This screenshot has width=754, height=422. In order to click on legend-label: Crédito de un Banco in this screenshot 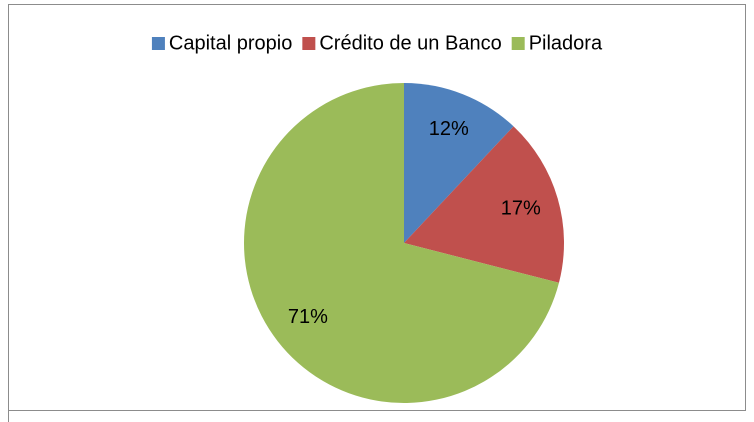, I will do `click(410, 43)`.